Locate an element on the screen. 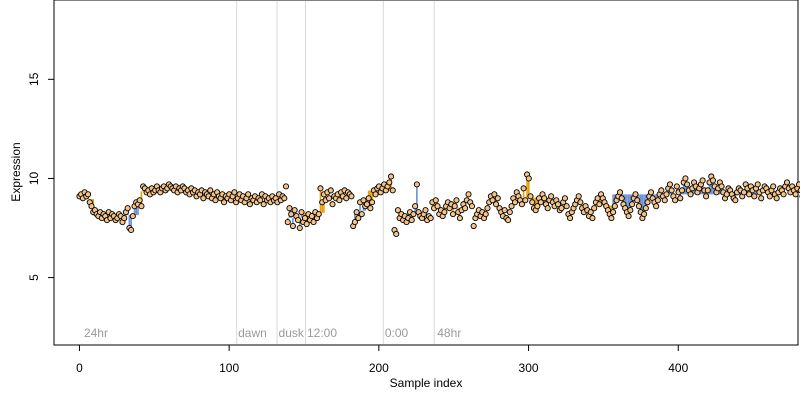 This screenshot has width=800, height=405. x-tick-label: 400 is located at coordinates (678, 368).